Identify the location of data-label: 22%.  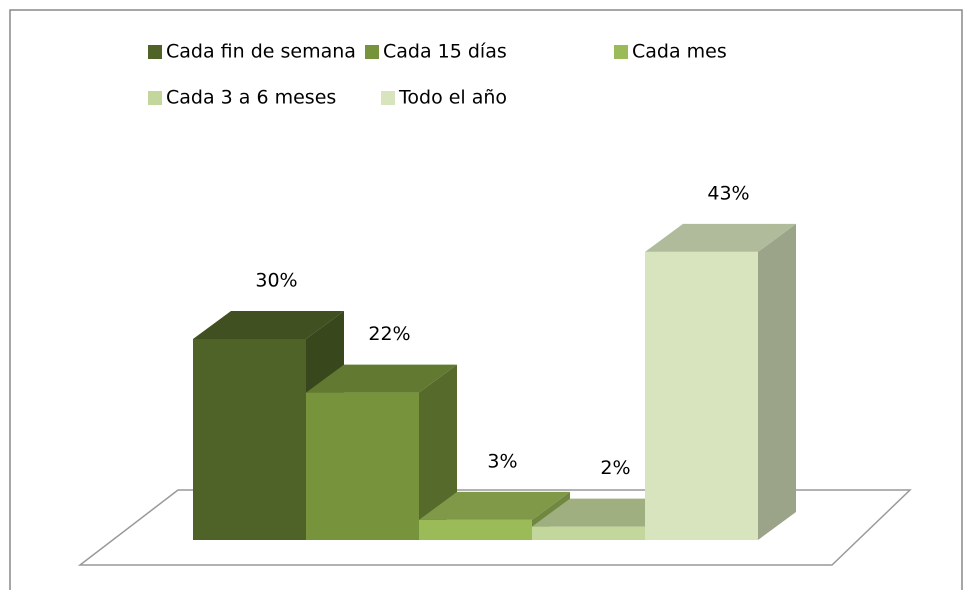
(389, 334).